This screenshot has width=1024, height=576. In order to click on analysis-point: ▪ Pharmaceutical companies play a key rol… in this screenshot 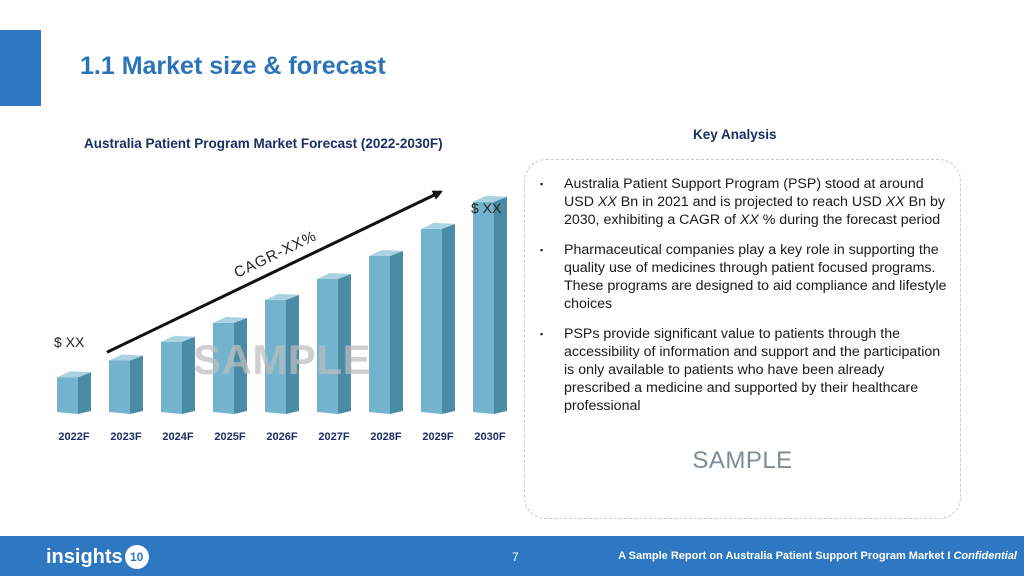, I will do `click(745, 277)`.